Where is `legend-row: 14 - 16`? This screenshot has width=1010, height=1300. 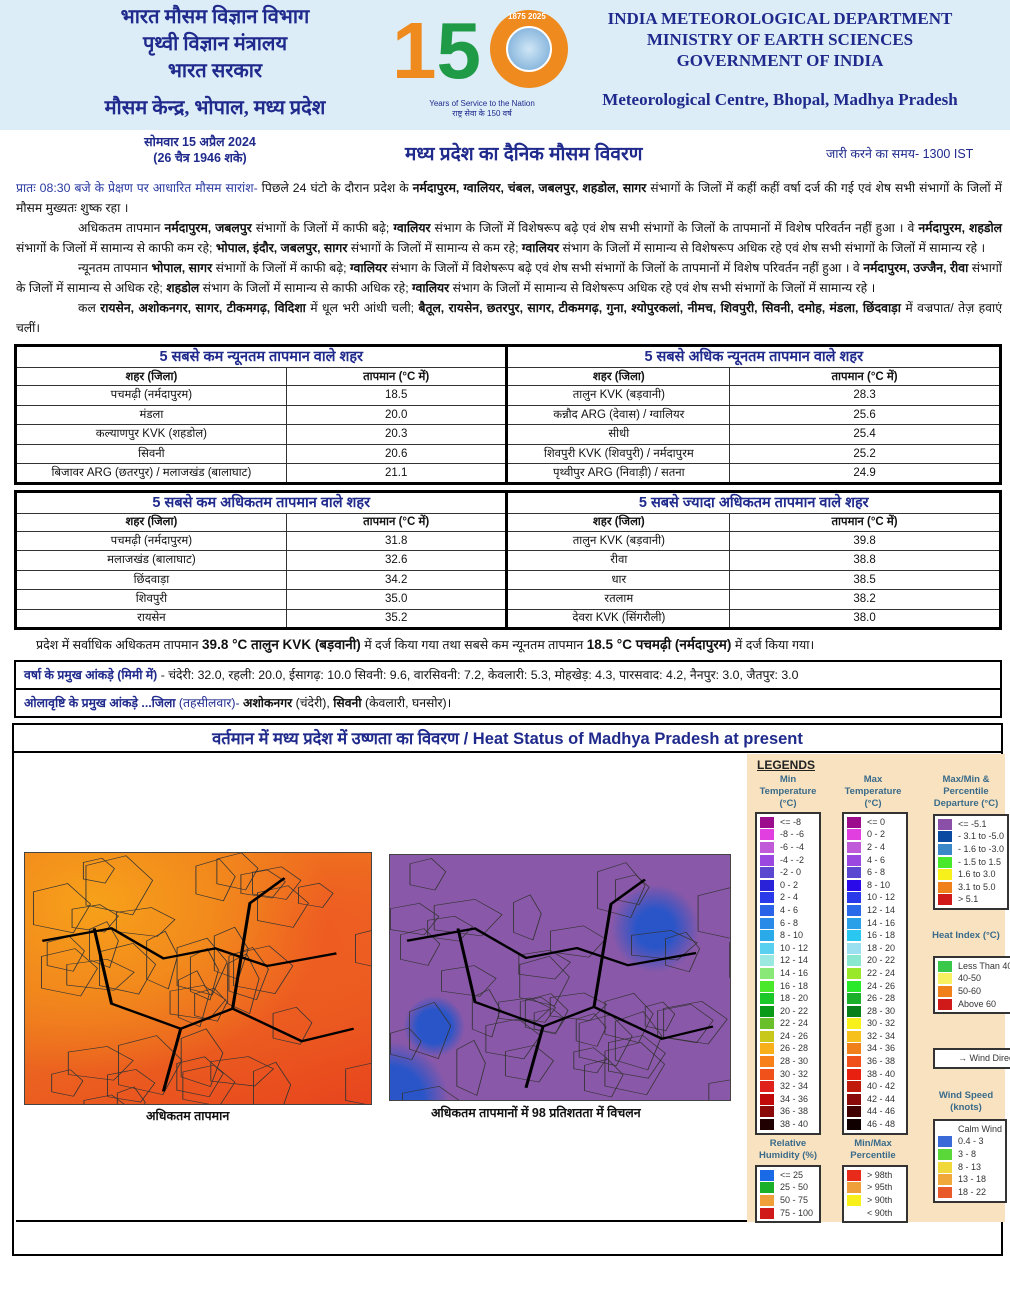 legend-row: 14 - 16 is located at coordinates (875, 923).